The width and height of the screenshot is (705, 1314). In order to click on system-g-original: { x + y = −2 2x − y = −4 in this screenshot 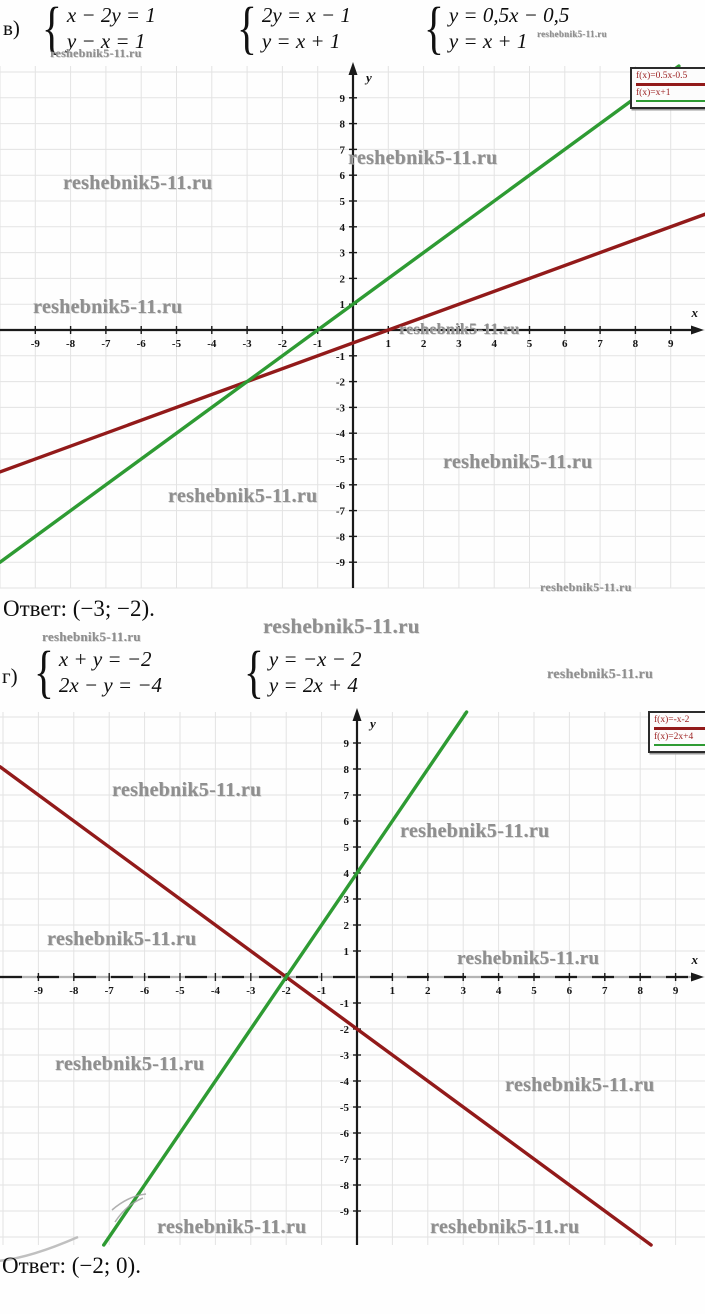, I will do `click(96, 671)`.